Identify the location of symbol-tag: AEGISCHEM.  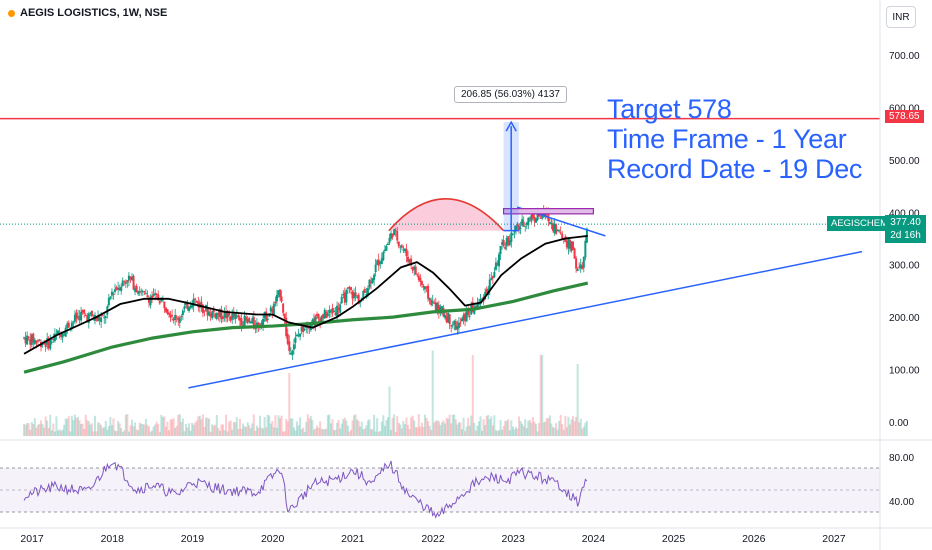
(860, 223).